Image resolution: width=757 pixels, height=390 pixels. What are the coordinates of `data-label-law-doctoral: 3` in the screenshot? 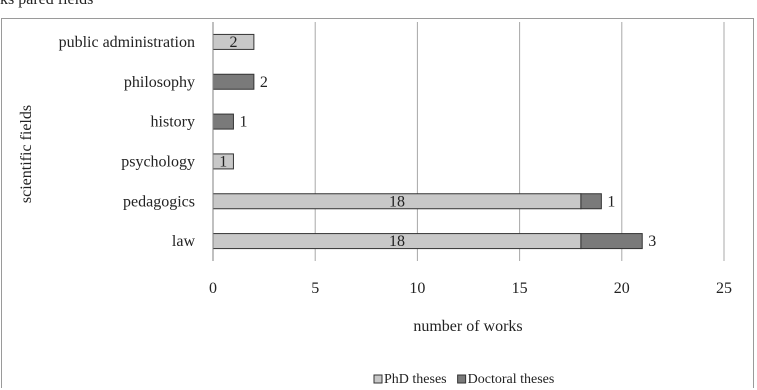 It's located at (652, 241).